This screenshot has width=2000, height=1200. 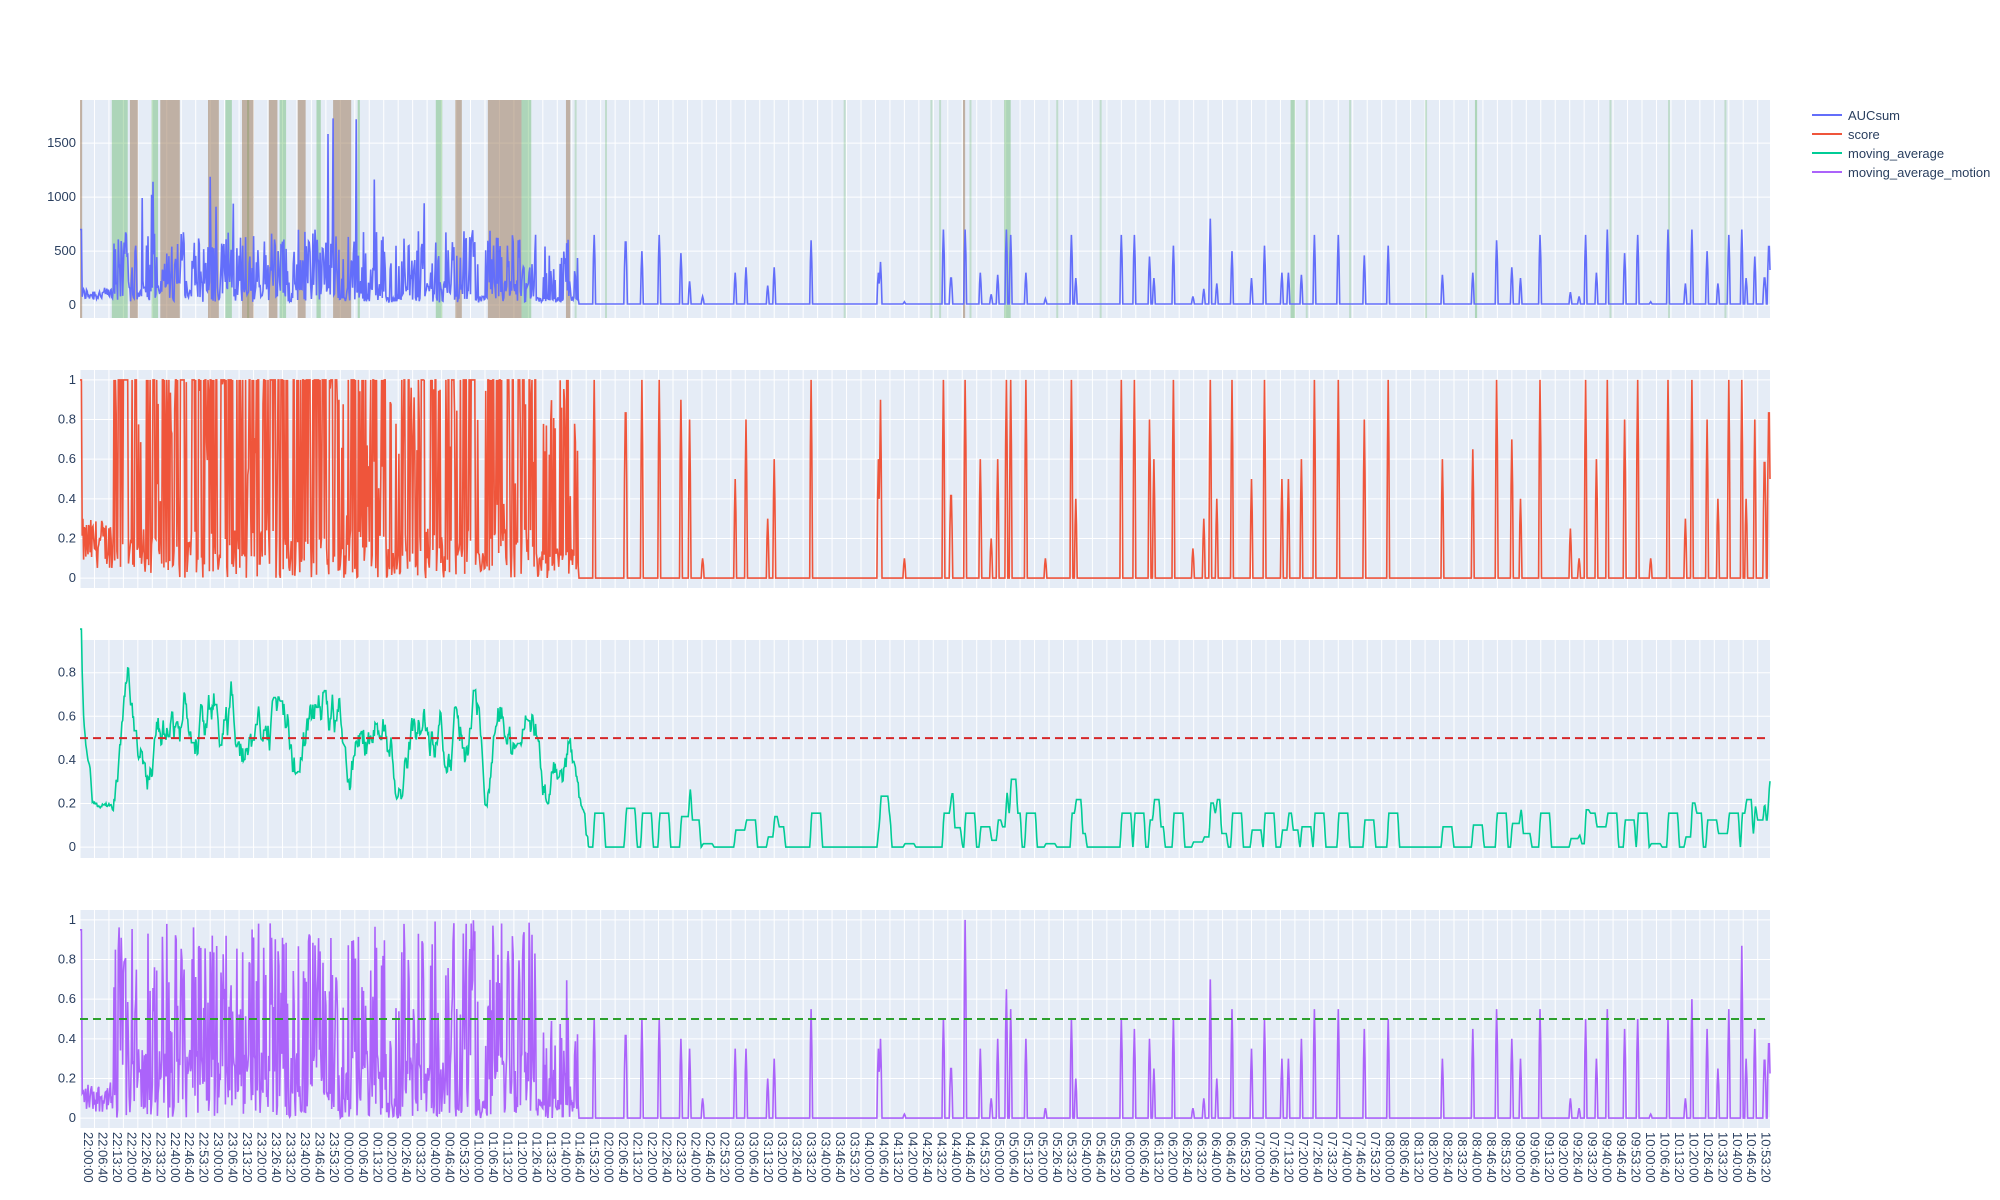 What do you see at coordinates (1129, 1157) in the screenshot?
I see `x-tick-label: 06:00:00` at bounding box center [1129, 1157].